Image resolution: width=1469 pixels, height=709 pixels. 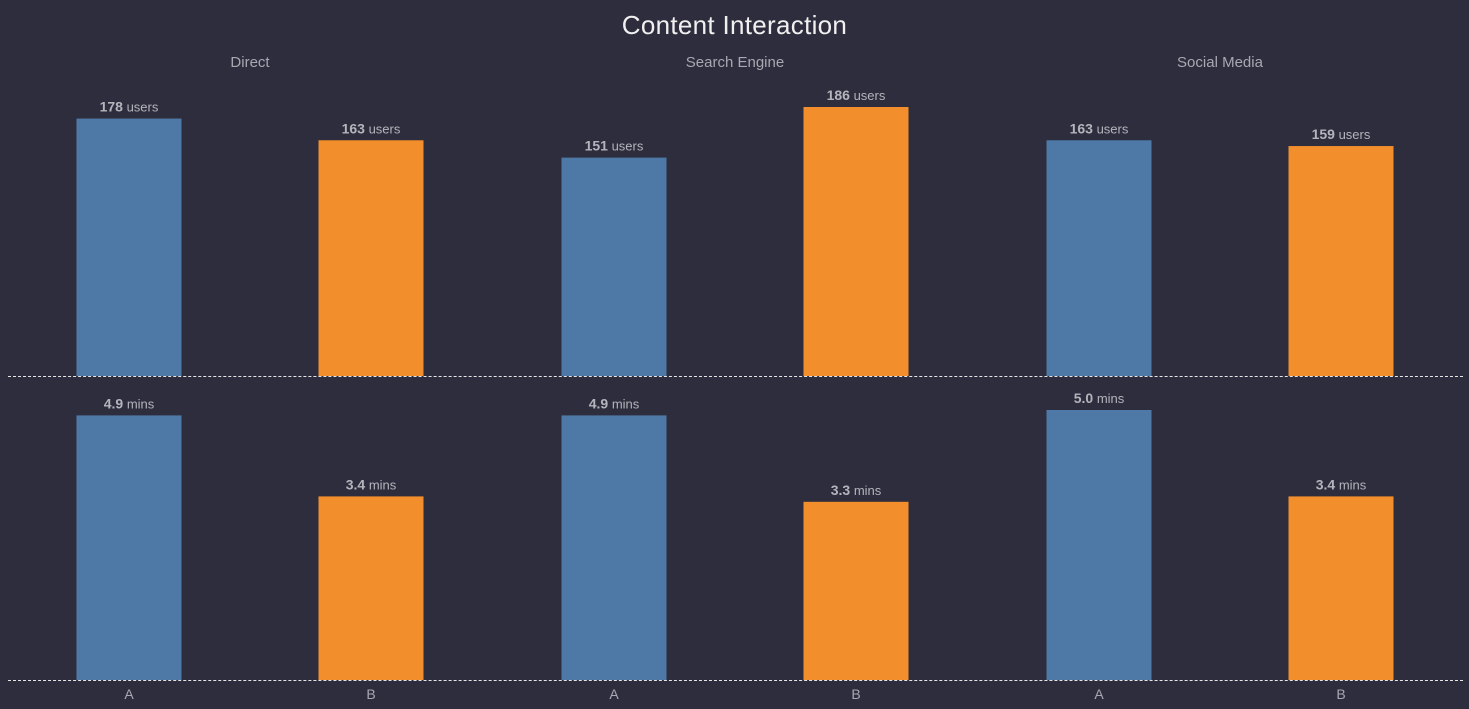 What do you see at coordinates (856, 490) in the screenshot?
I see `data-label: 3.3 mins` at bounding box center [856, 490].